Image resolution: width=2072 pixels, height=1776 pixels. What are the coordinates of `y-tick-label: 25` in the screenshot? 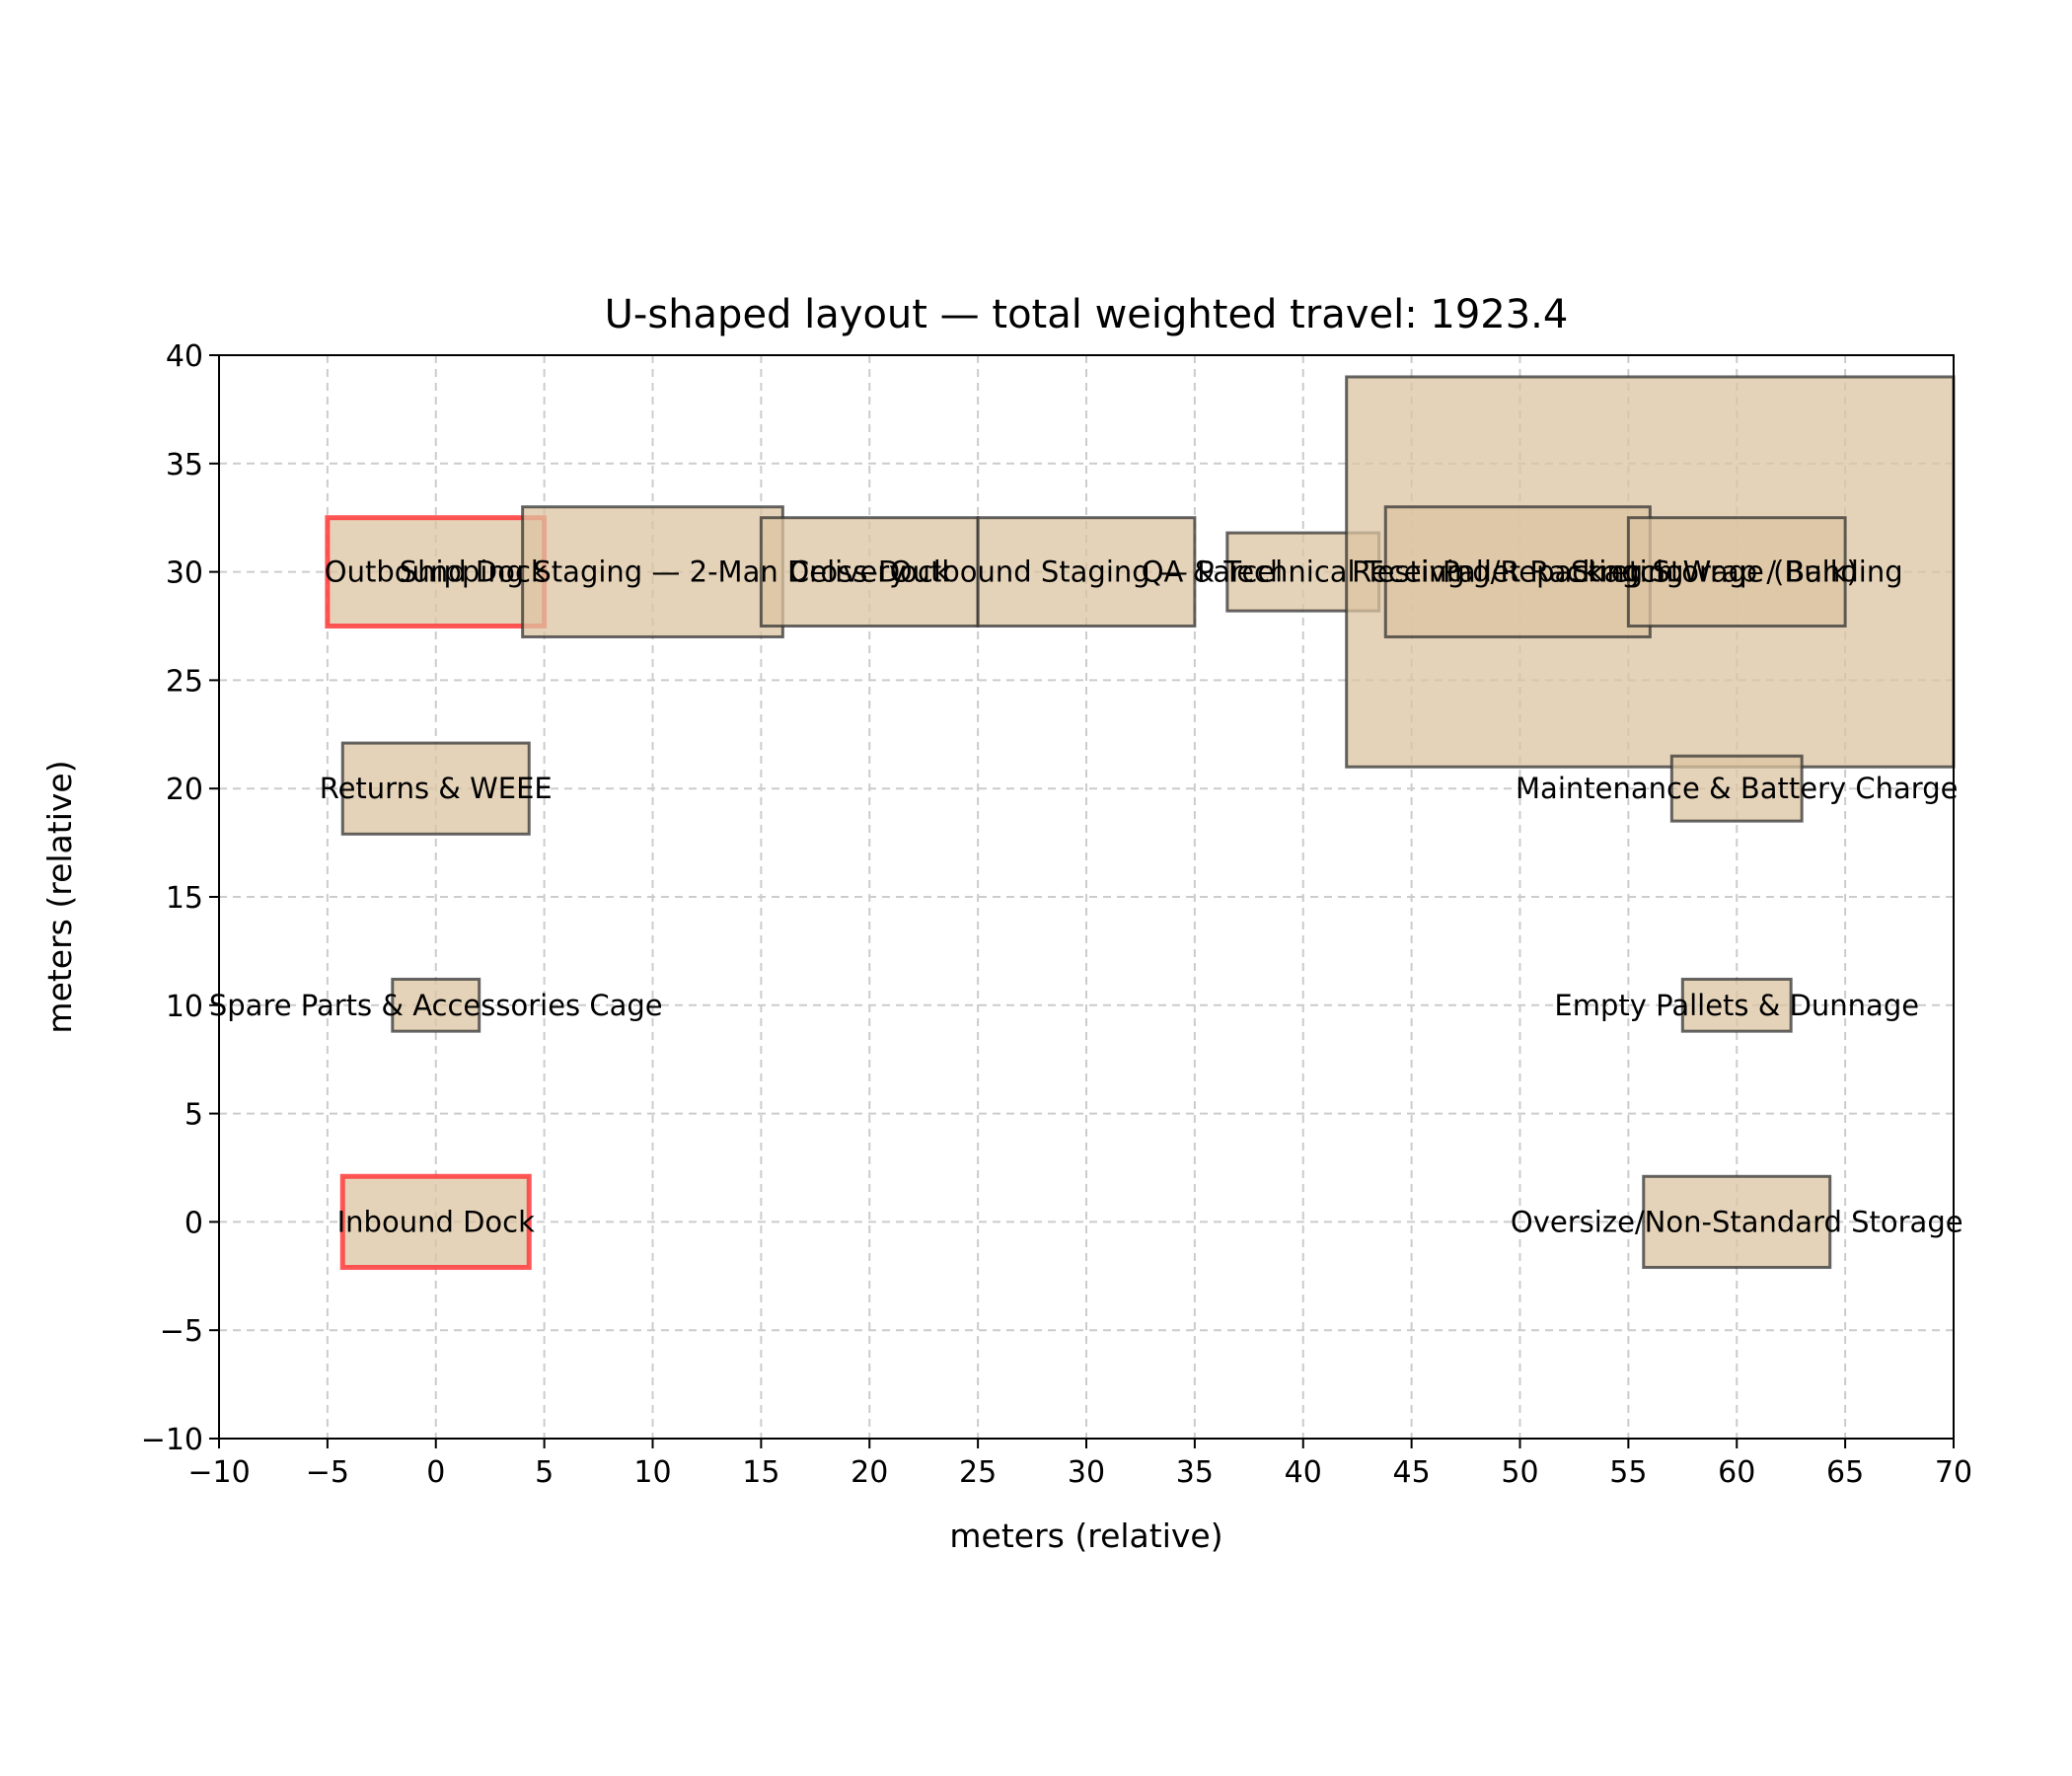 It's located at (185, 681).